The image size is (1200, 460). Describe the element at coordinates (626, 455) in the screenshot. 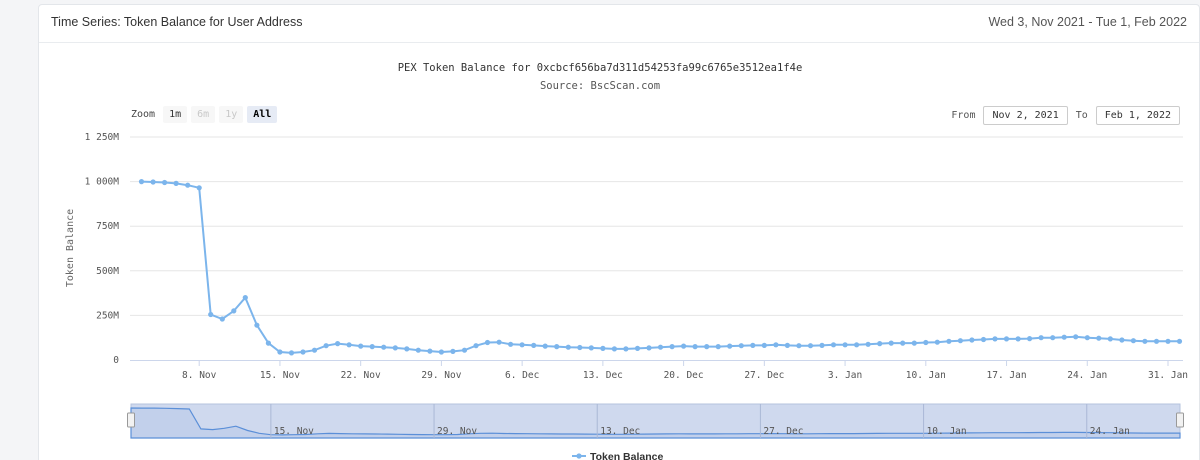

I see `legend-item-token-balance: Token Balance` at that location.